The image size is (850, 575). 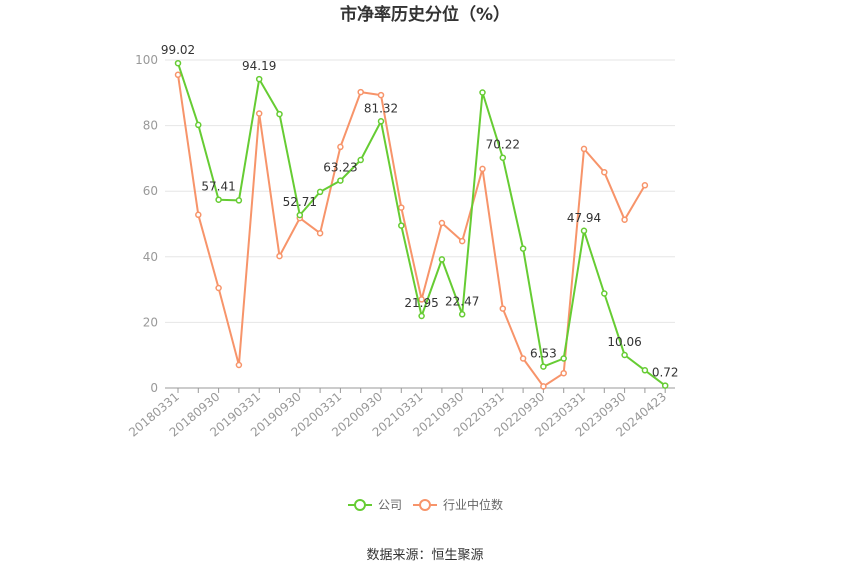 I want to click on data-label: 22.47, so click(x=462, y=301).